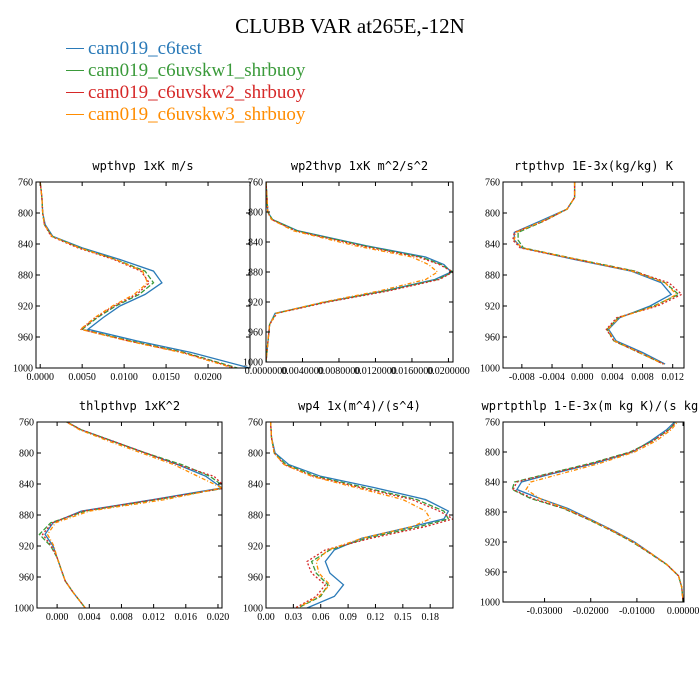 Image resolution: width=700 pixels, height=700 pixels. I want to click on x-tick-label: 0.0000000, so click(266, 371).